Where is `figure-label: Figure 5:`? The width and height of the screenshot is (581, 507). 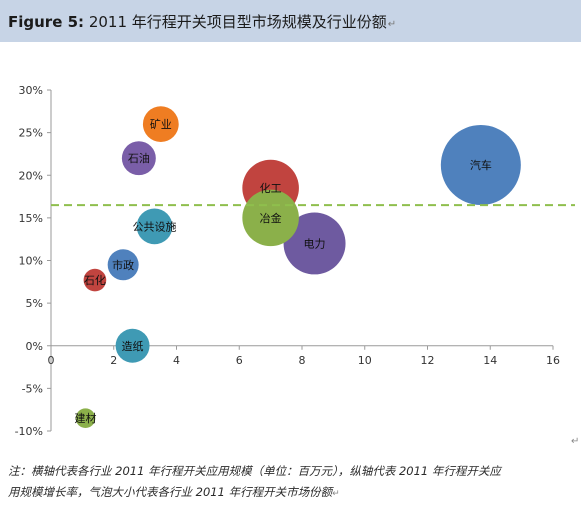
figure-label: Figure 5: is located at coordinates (46, 22).